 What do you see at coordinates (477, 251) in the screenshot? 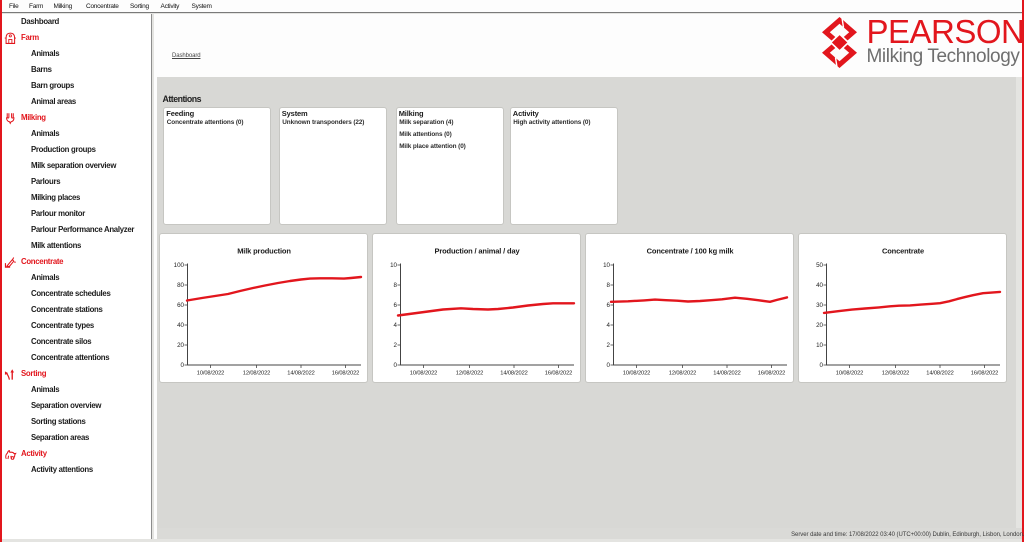
I see `svg-text: Production / animal / day` at bounding box center [477, 251].